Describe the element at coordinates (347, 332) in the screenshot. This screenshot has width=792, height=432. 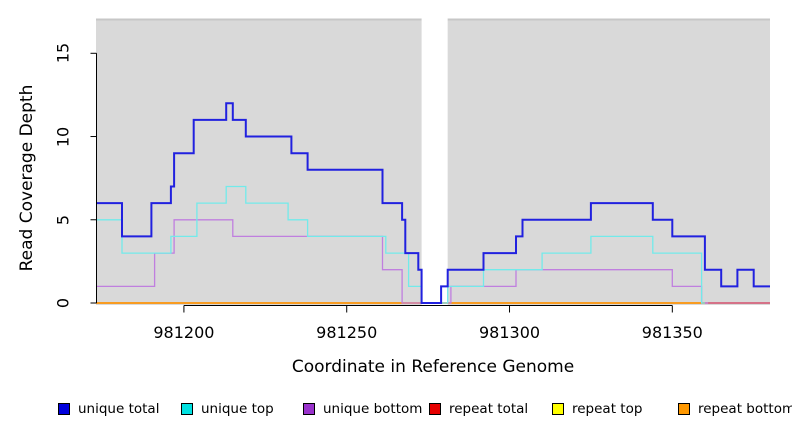
I see `x-tick-label-981250: 981250` at that location.